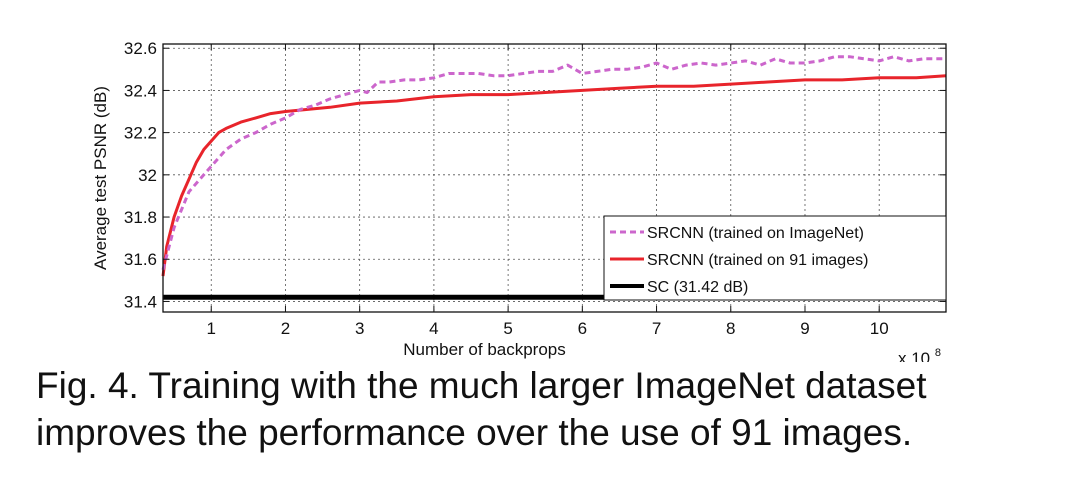 This screenshot has height=484, width=1080. What do you see at coordinates (804, 328) in the screenshot?
I see `x-tick-label: 9` at bounding box center [804, 328].